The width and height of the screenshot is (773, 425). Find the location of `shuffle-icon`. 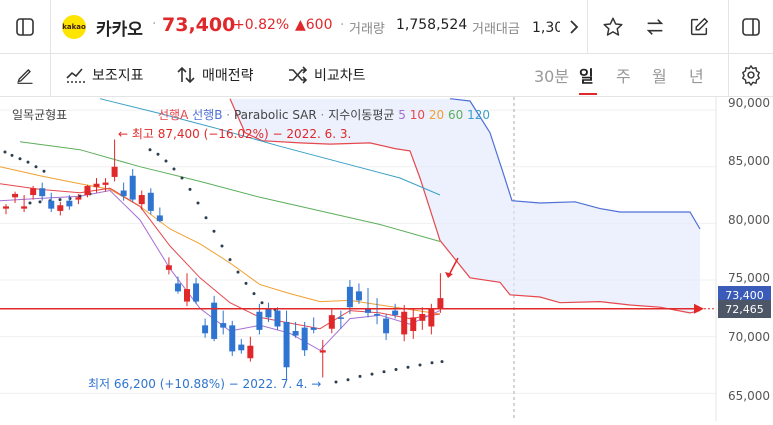

shuffle-icon is located at coordinates (298, 75).